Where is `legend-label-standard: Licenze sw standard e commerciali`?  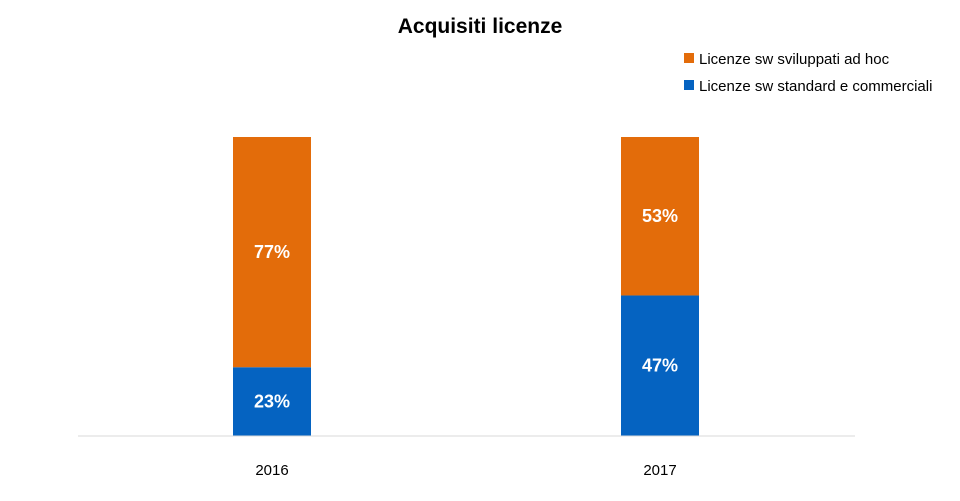 legend-label-standard: Licenze sw standard e commerciali is located at coordinates (815, 86).